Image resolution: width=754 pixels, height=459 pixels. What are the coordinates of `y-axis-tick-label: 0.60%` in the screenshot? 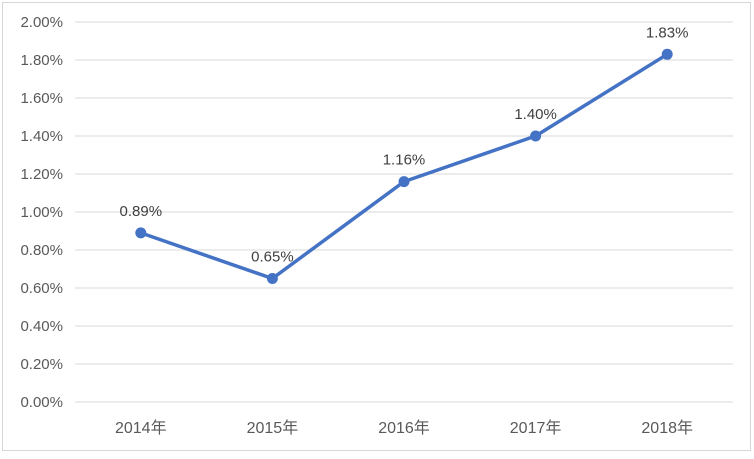 It's located at (41, 288).